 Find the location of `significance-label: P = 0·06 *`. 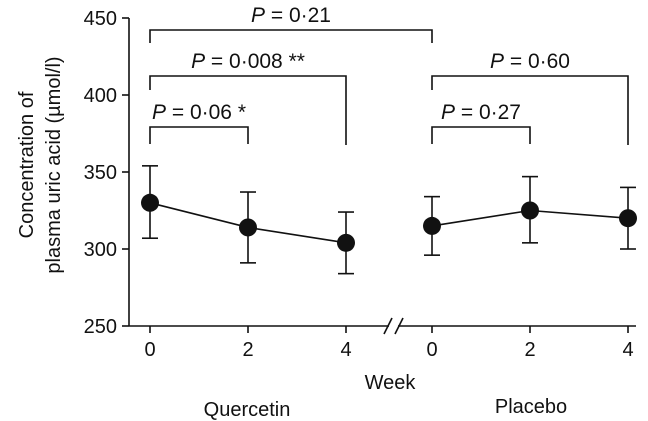

significance-label: P = 0·06 * is located at coordinates (199, 112).